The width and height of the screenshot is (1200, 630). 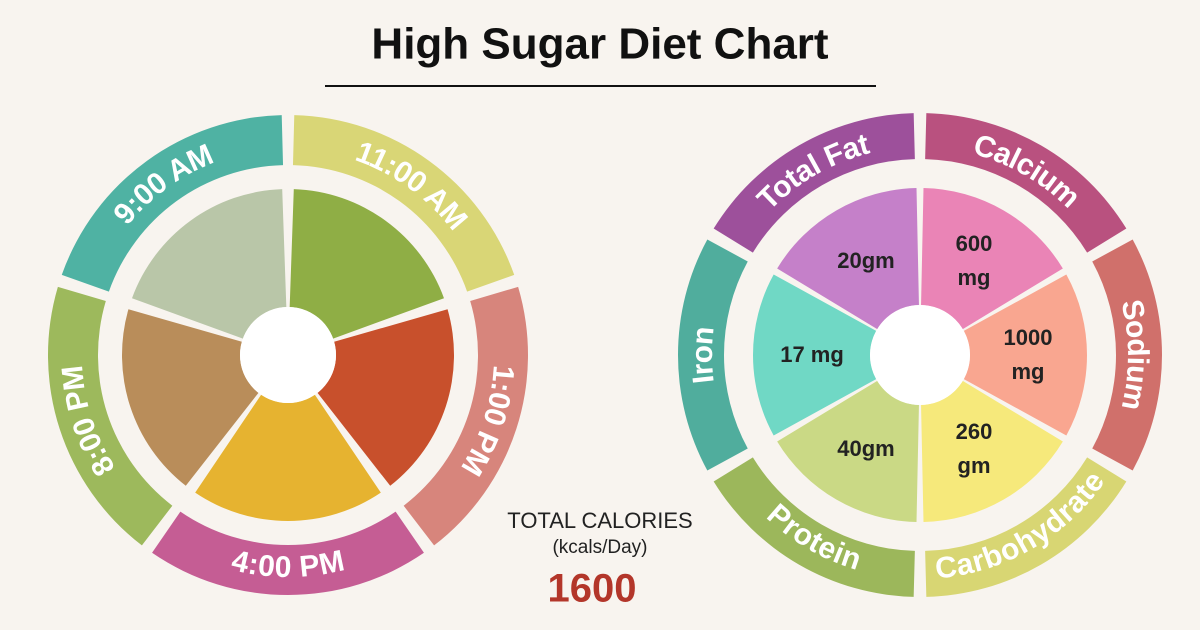 I want to click on nutrient-name: Iron, so click(x=703, y=355).